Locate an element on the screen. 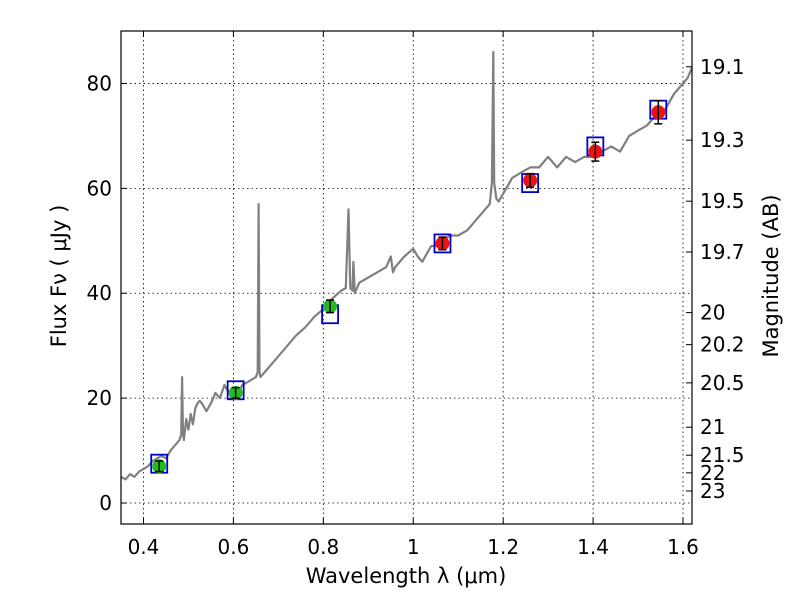 The width and height of the screenshot is (800, 600). right-tick-label: 21 is located at coordinates (712, 427).